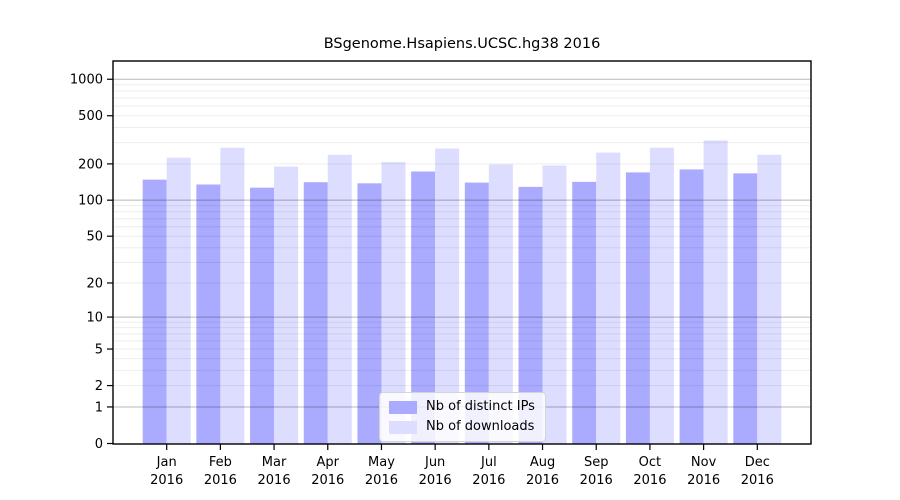  What do you see at coordinates (99, 350) in the screenshot?
I see `y-tick-label: 5` at bounding box center [99, 350].